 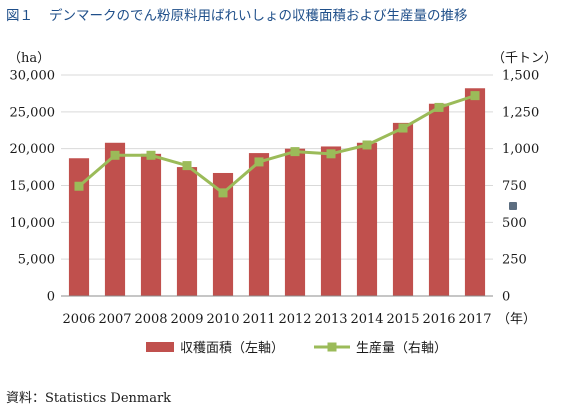 I want to click on left-tick-label: 25,000, so click(x=33, y=112).